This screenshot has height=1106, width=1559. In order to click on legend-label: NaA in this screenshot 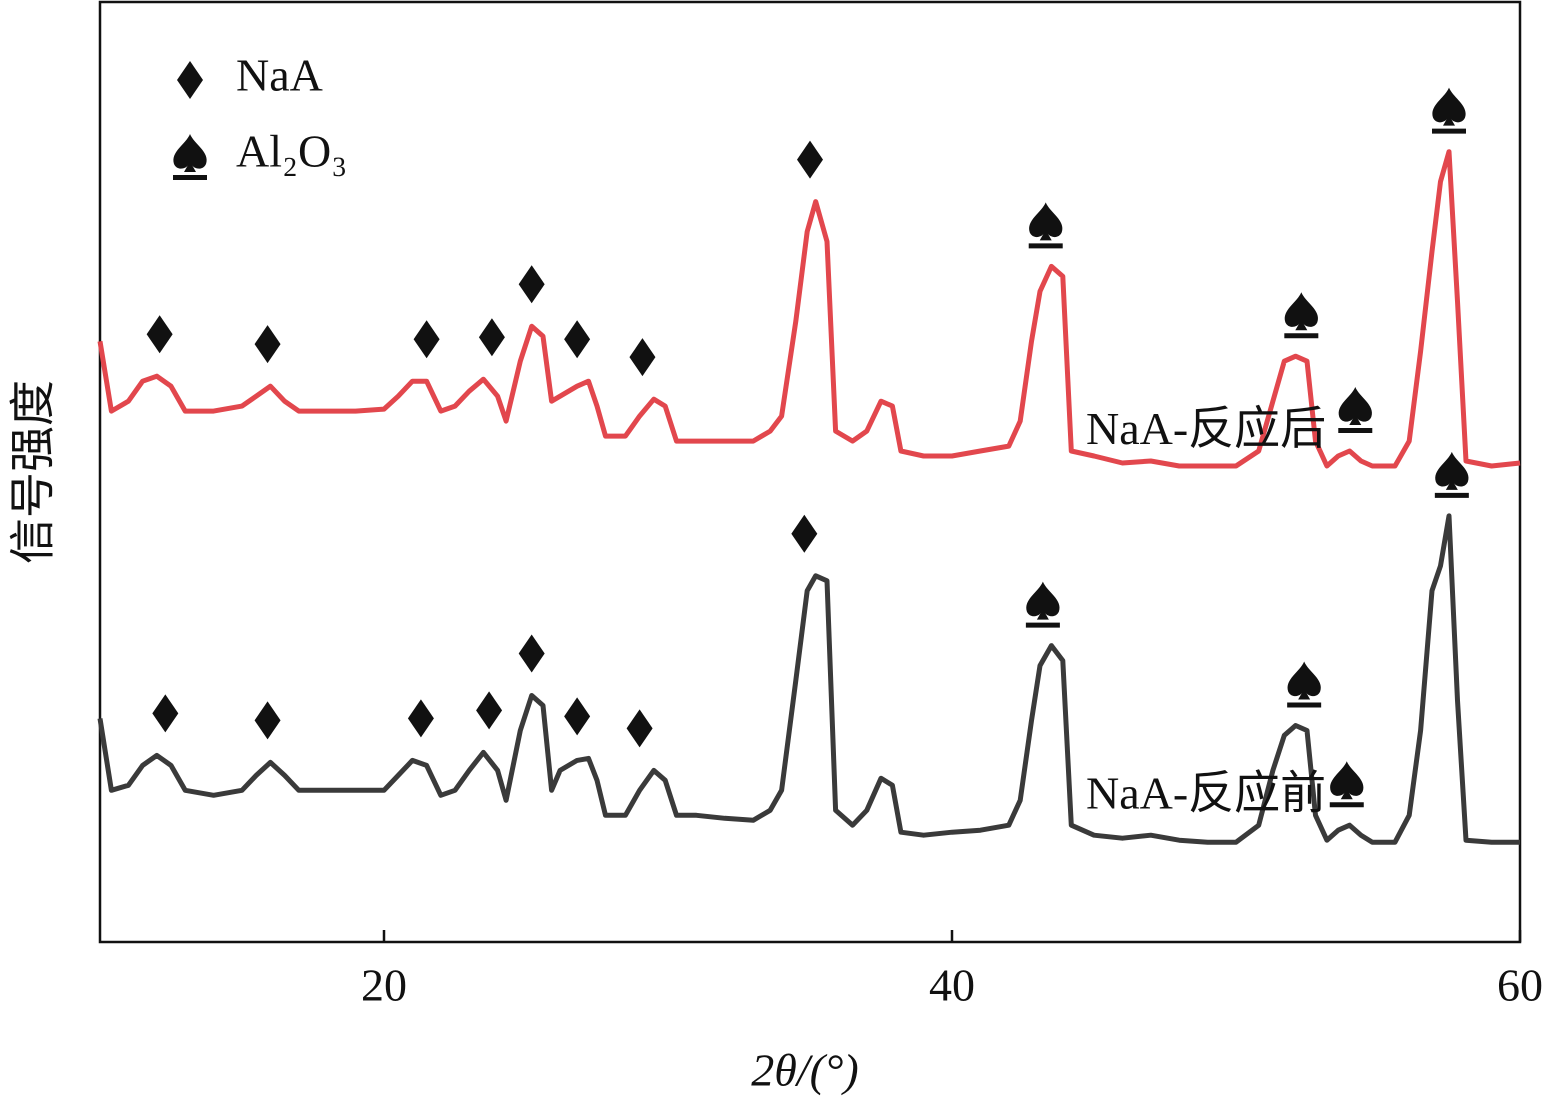, I will do `click(279, 75)`.